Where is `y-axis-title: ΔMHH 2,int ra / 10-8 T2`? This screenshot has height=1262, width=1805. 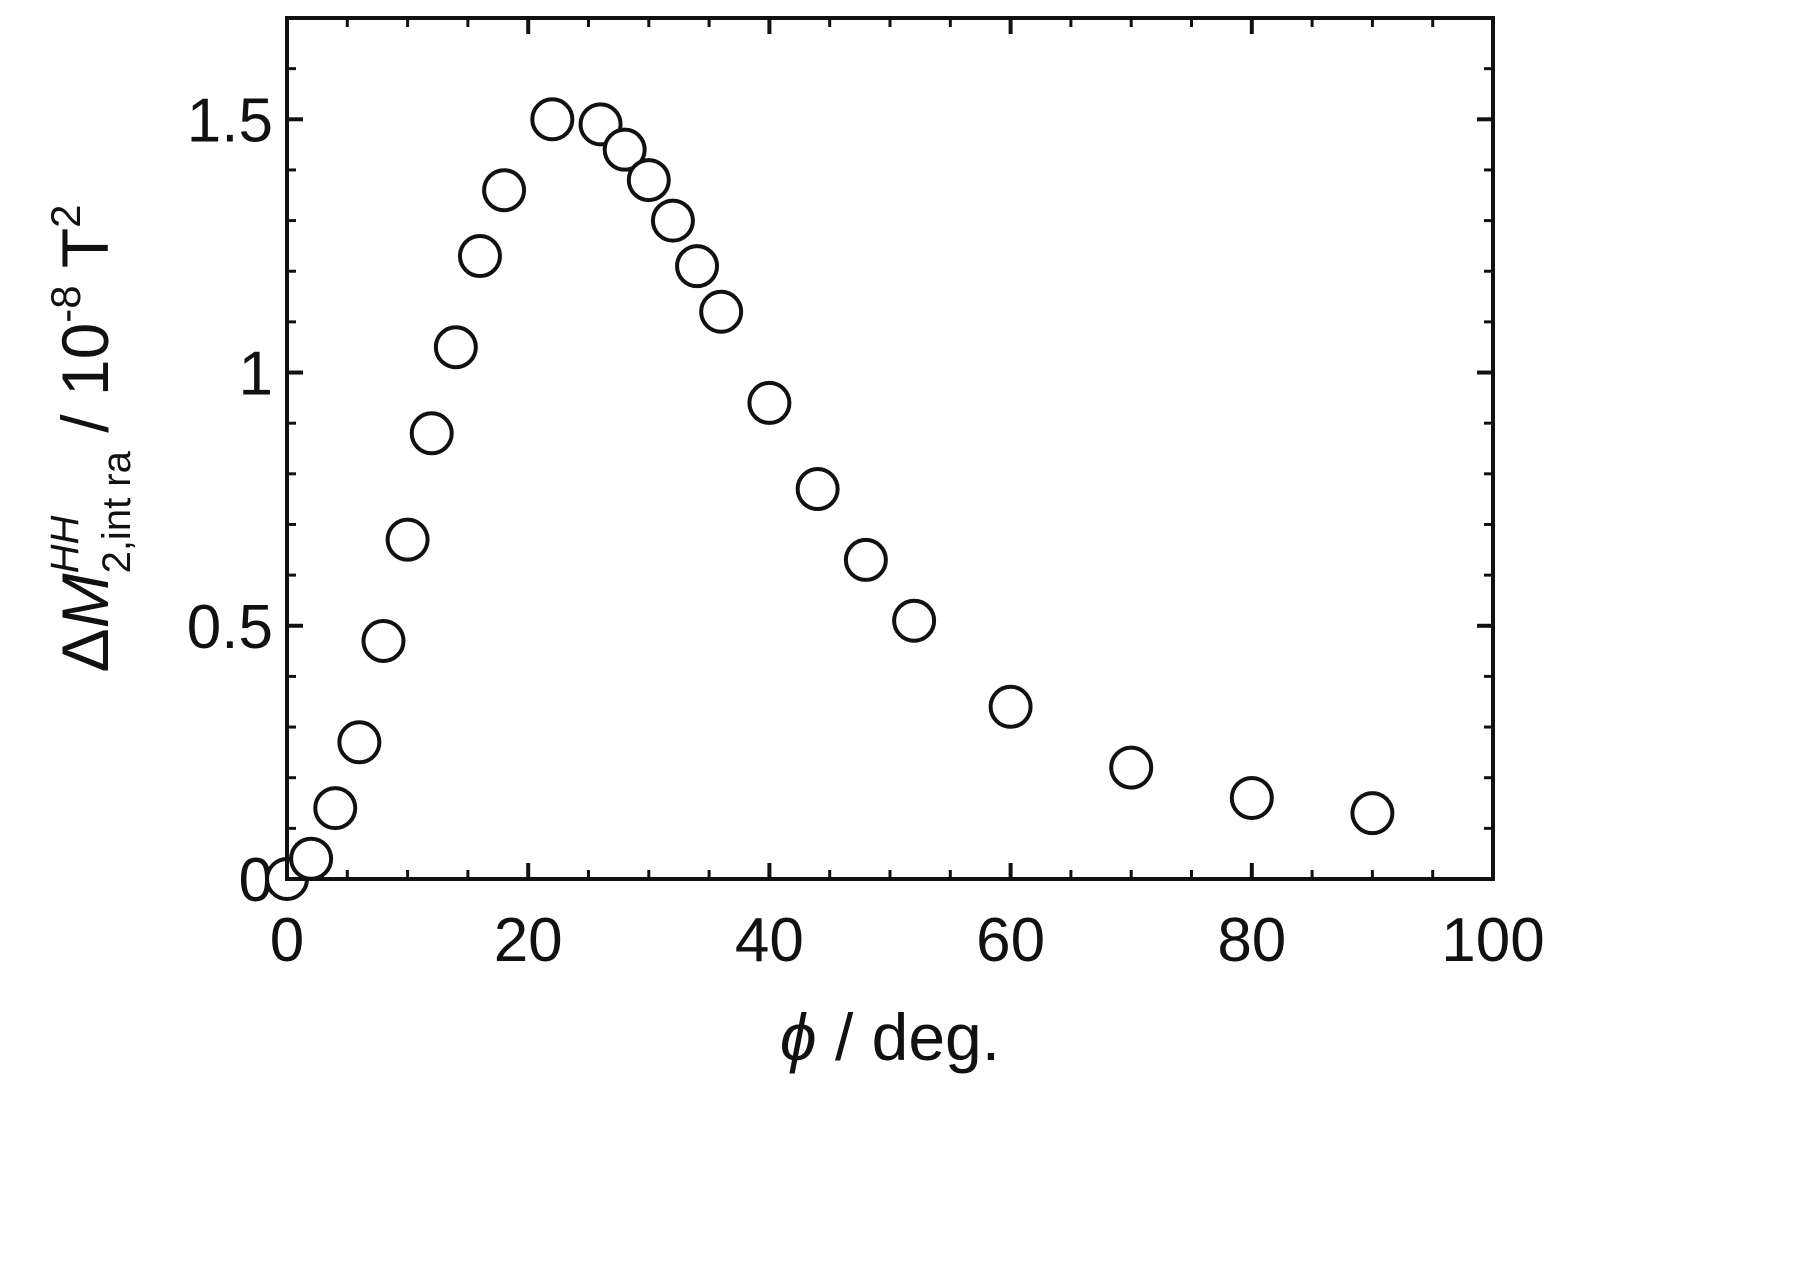
y-axis-title: ΔMHH 2,int ra / 10-8 T2 is located at coordinates (90, 439).